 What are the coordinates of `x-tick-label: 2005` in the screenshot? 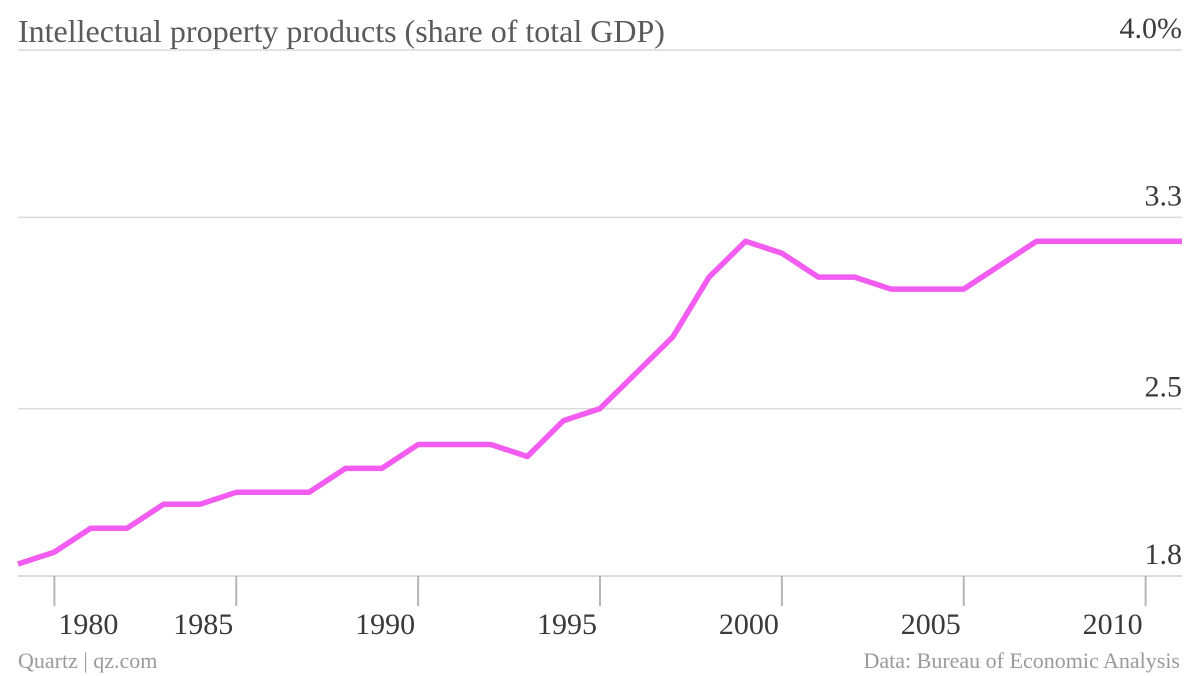 It's located at (931, 624).